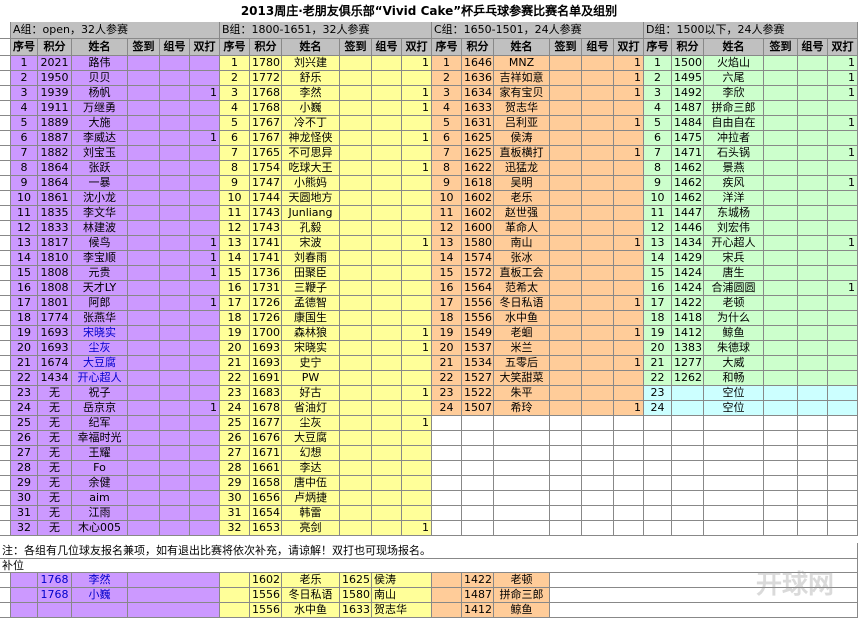 The width and height of the screenshot is (867, 625). Describe the element at coordinates (100, 528) in the screenshot. I see `player-name: 木心005` at that location.